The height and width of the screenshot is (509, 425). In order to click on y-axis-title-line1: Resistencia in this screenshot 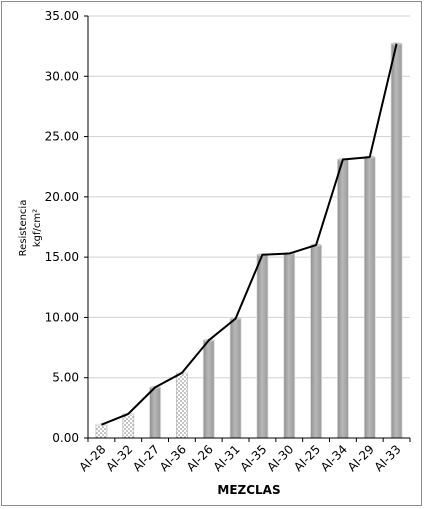, I will do `click(23, 228)`.